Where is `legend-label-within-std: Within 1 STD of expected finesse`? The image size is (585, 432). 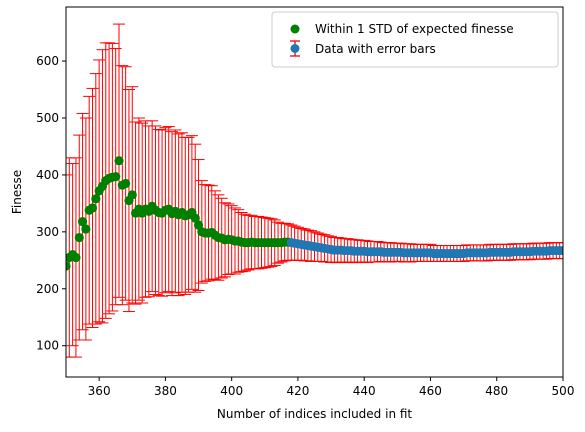
legend-label-within-std: Within 1 STD of expected finesse is located at coordinates (414, 29).